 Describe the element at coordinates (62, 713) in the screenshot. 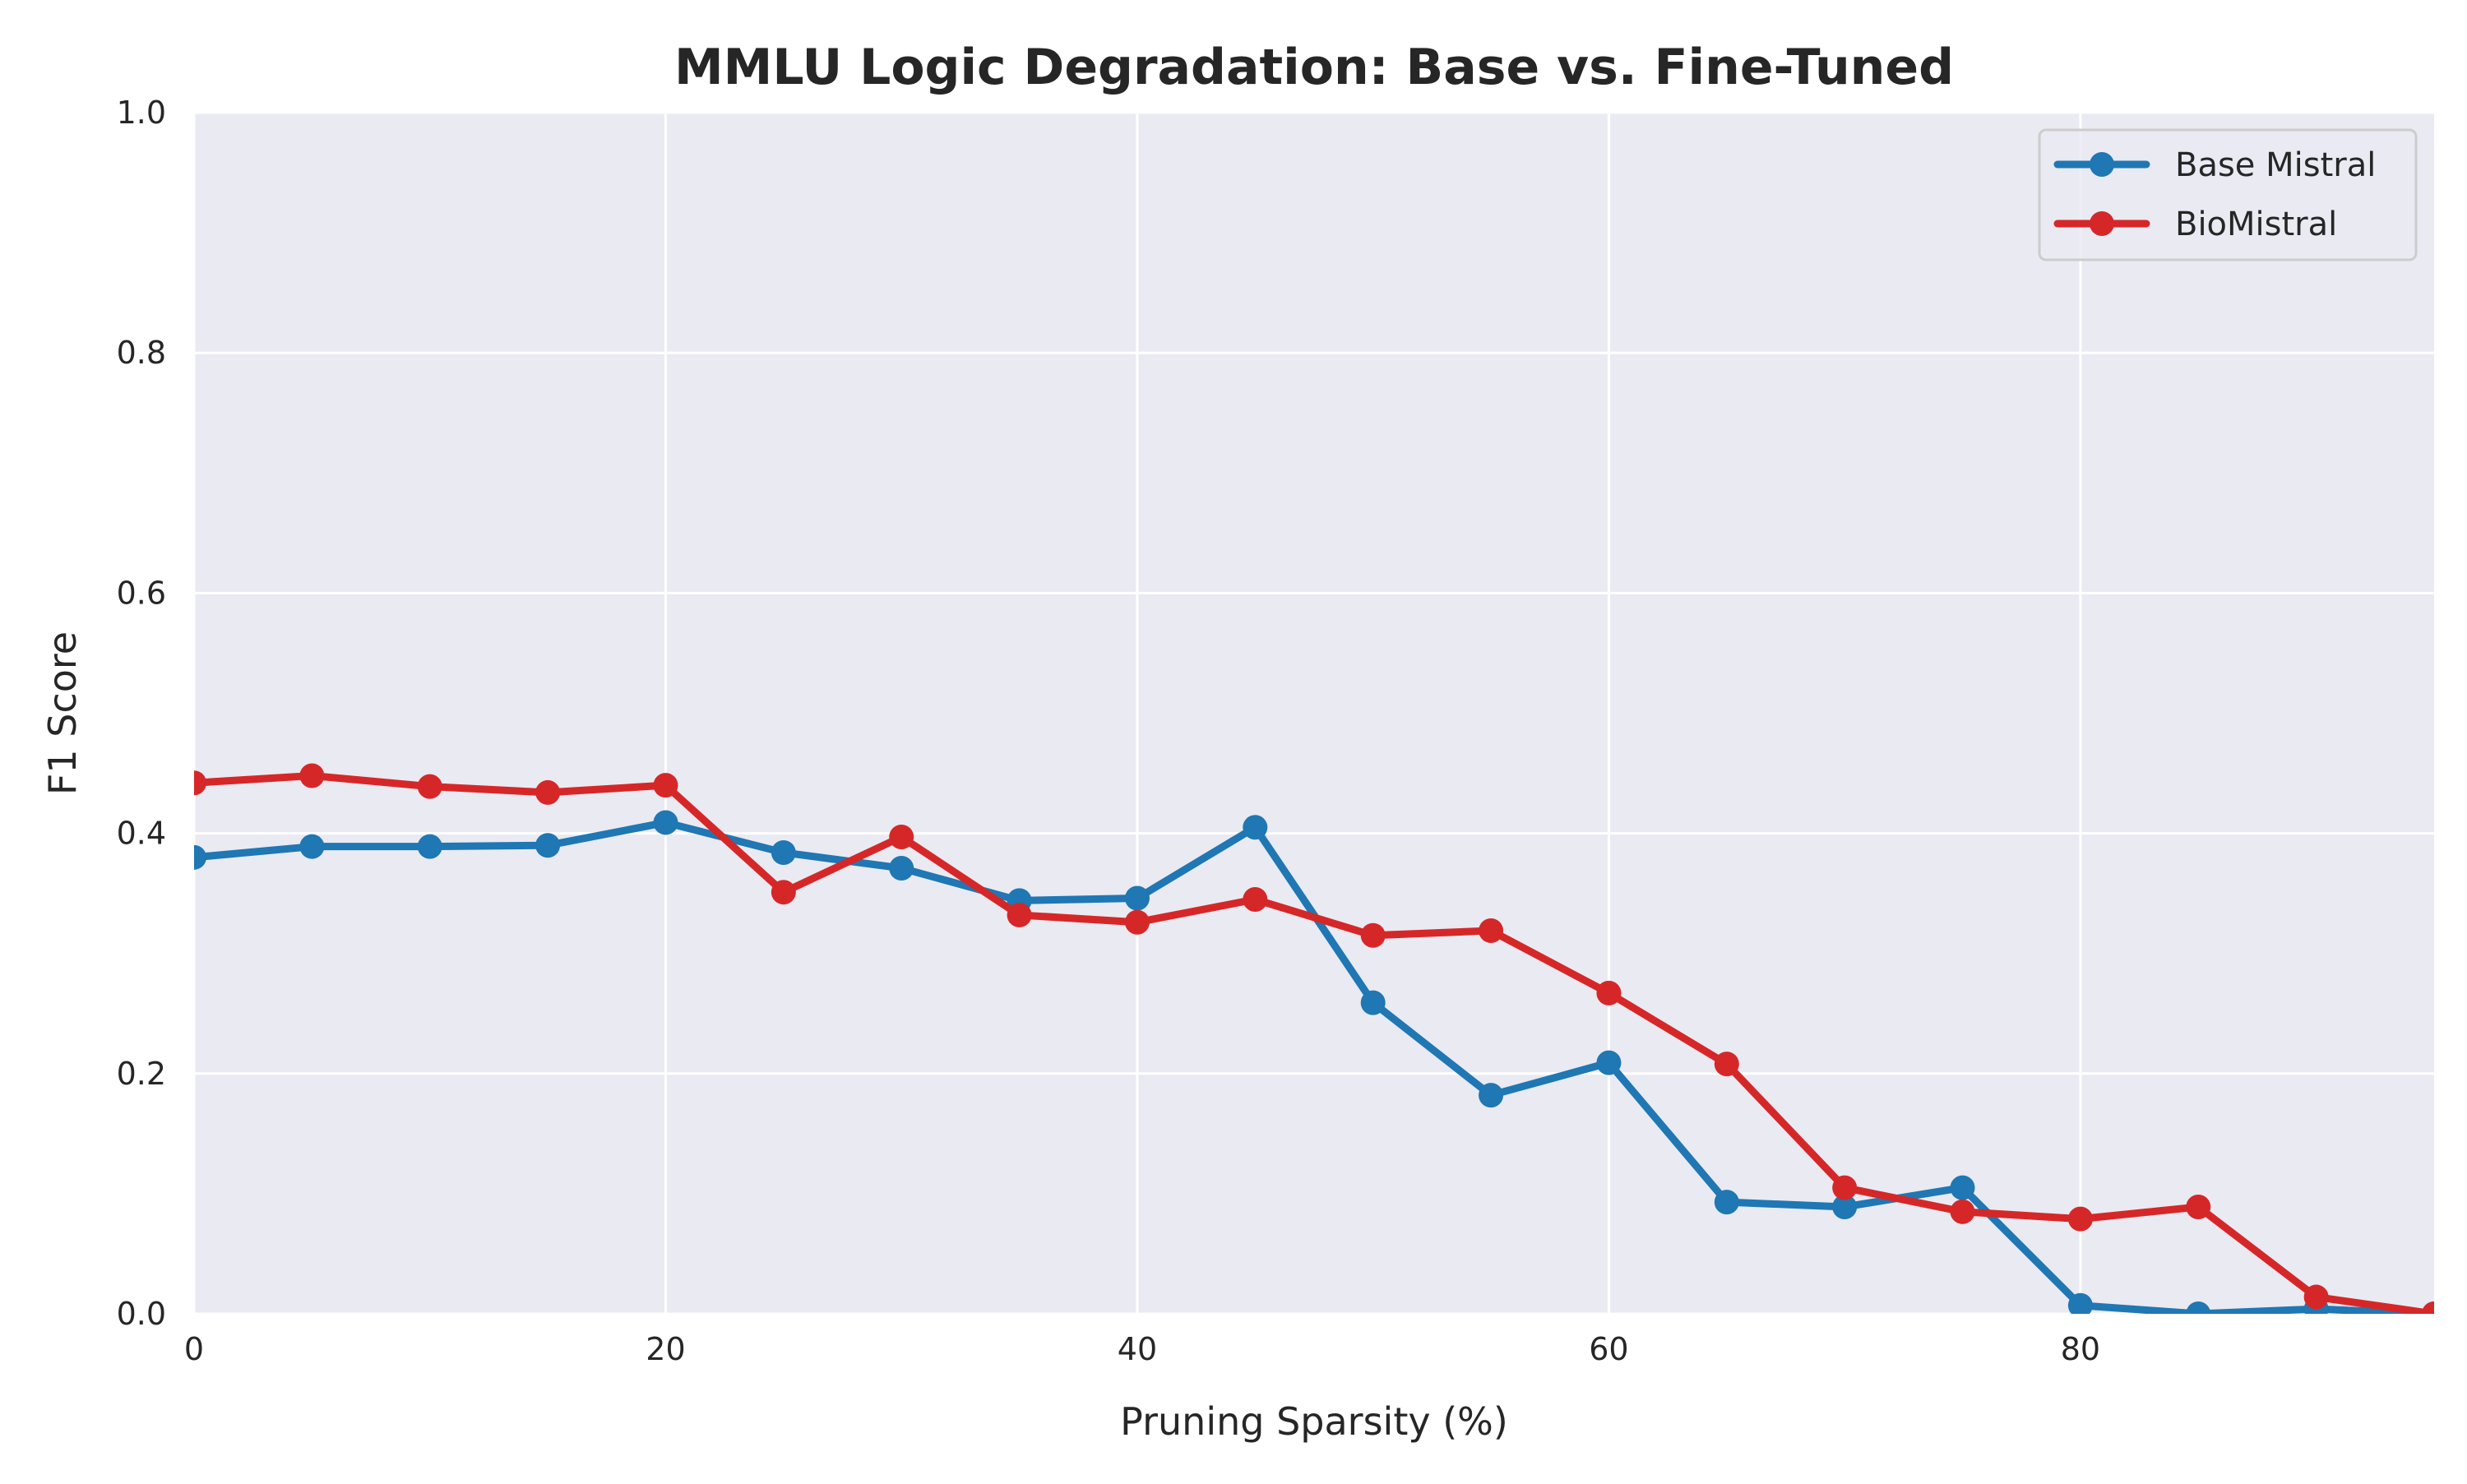

I see `y-axis-label: F1 Score` at that location.